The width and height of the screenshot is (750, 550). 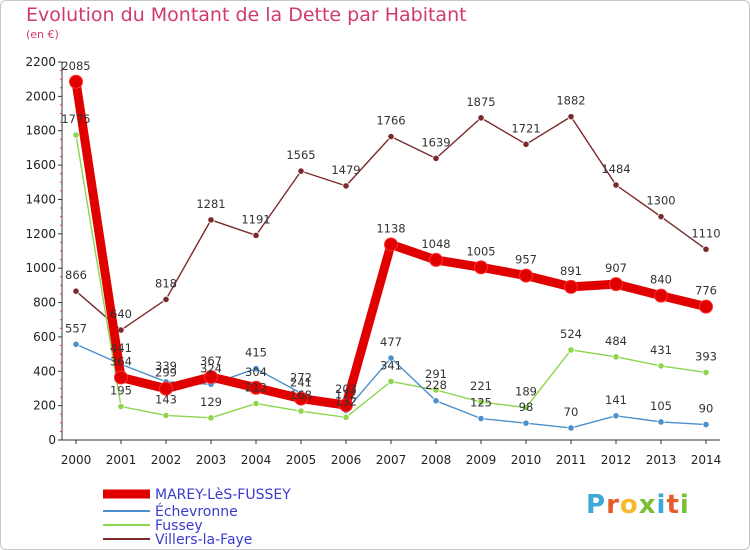 What do you see at coordinates (346, 394) in the screenshot?
I see `data-label: 172` at bounding box center [346, 394].